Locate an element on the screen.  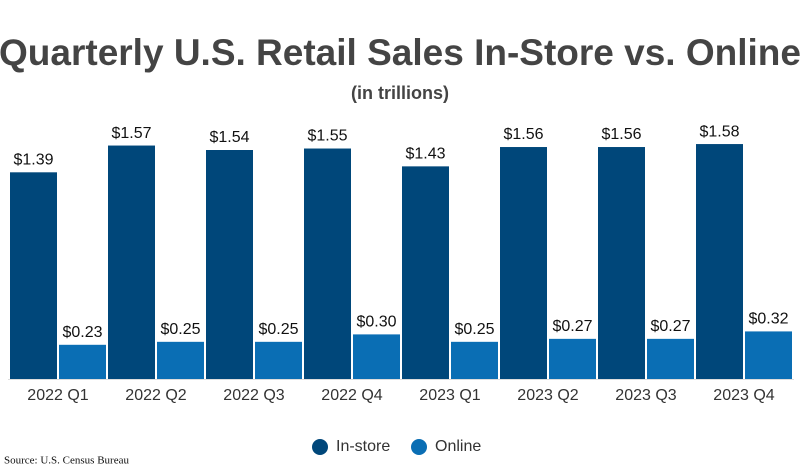
x-tick-label: 2022 Q4 is located at coordinates (351, 395).